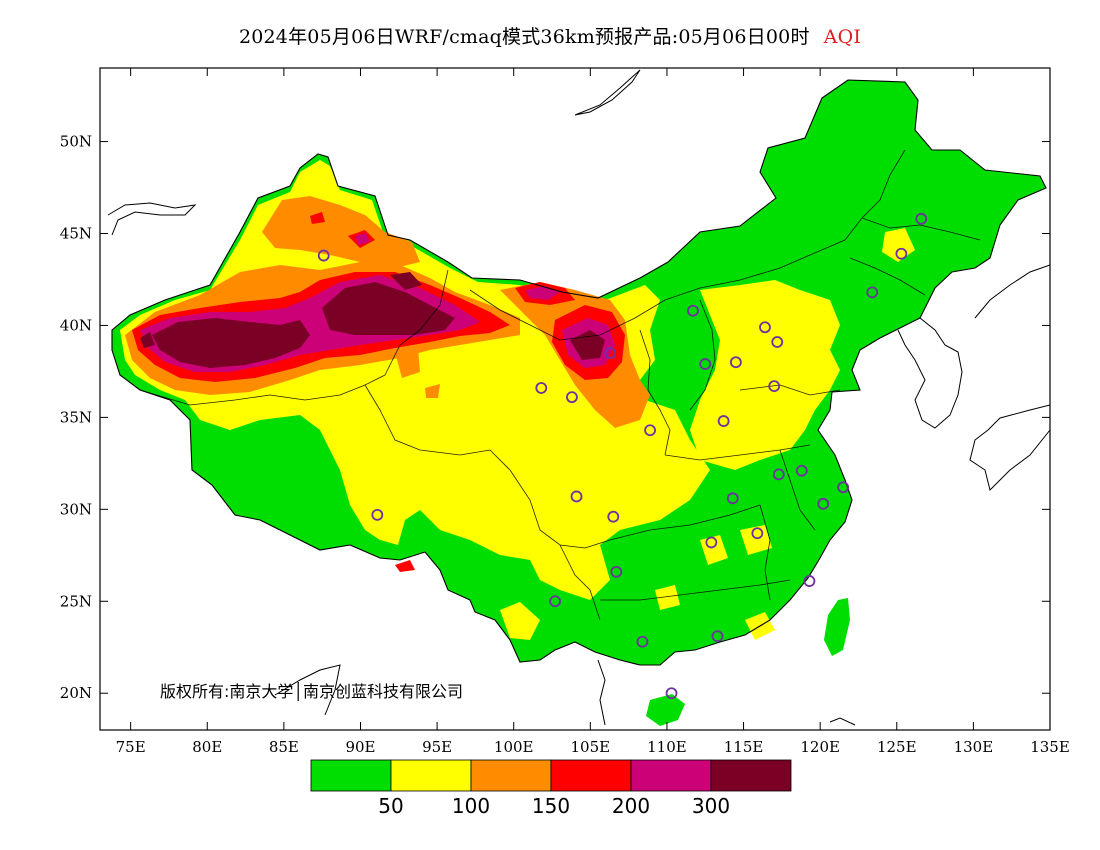 Image resolution: width=1100 pixels, height=850 pixels. I want to click on x-tick-label: 85E, so click(284, 747).